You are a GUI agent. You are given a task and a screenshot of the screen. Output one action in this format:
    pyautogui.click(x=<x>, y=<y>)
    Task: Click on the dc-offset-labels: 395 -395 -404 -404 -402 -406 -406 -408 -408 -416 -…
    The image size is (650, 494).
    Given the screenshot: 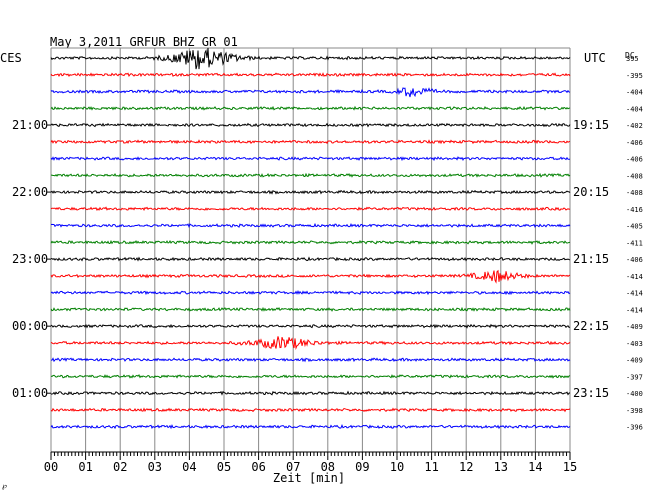 What is the action you would take?
    pyautogui.click(x=634, y=243)
    